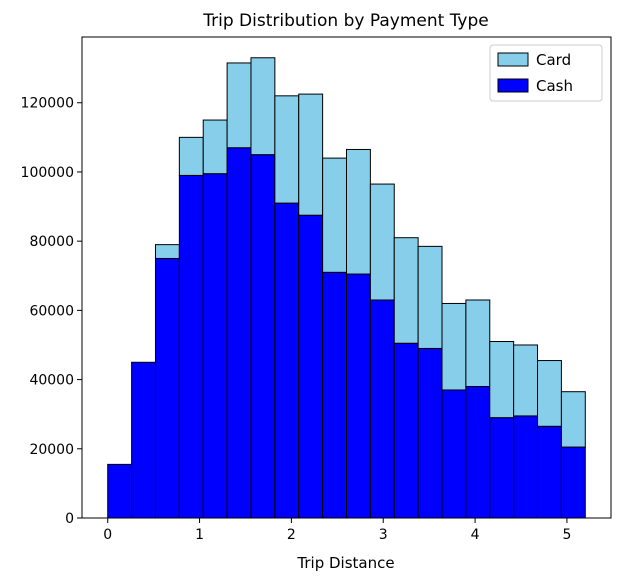 The width and height of the screenshot is (619, 578). What do you see at coordinates (51, 450) in the screenshot?
I see `y-tick-label: 20000` at bounding box center [51, 450].